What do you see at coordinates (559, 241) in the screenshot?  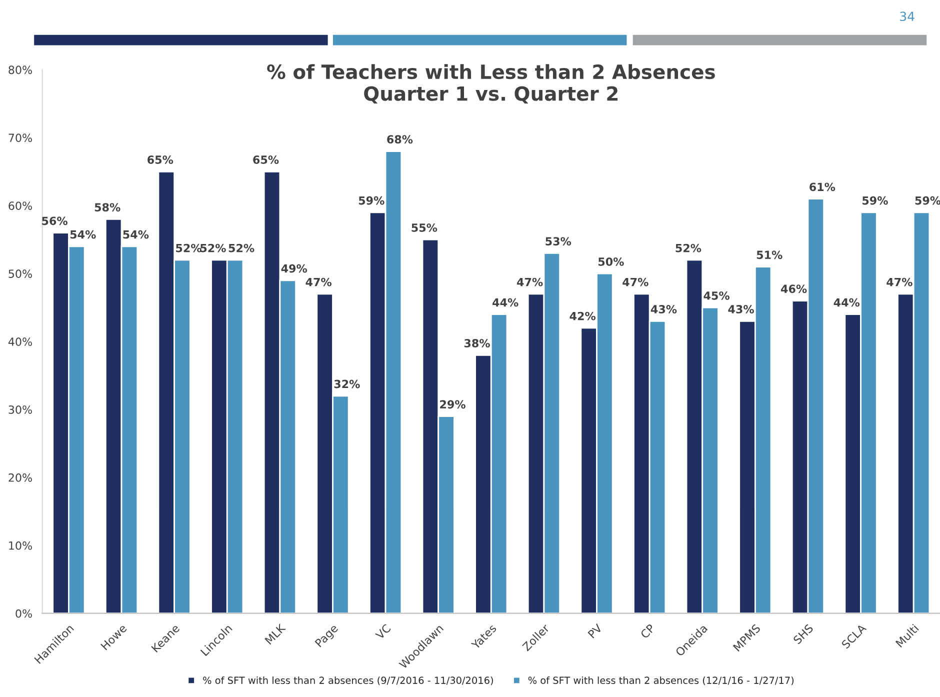 I see `data-label: 53%` at bounding box center [559, 241].